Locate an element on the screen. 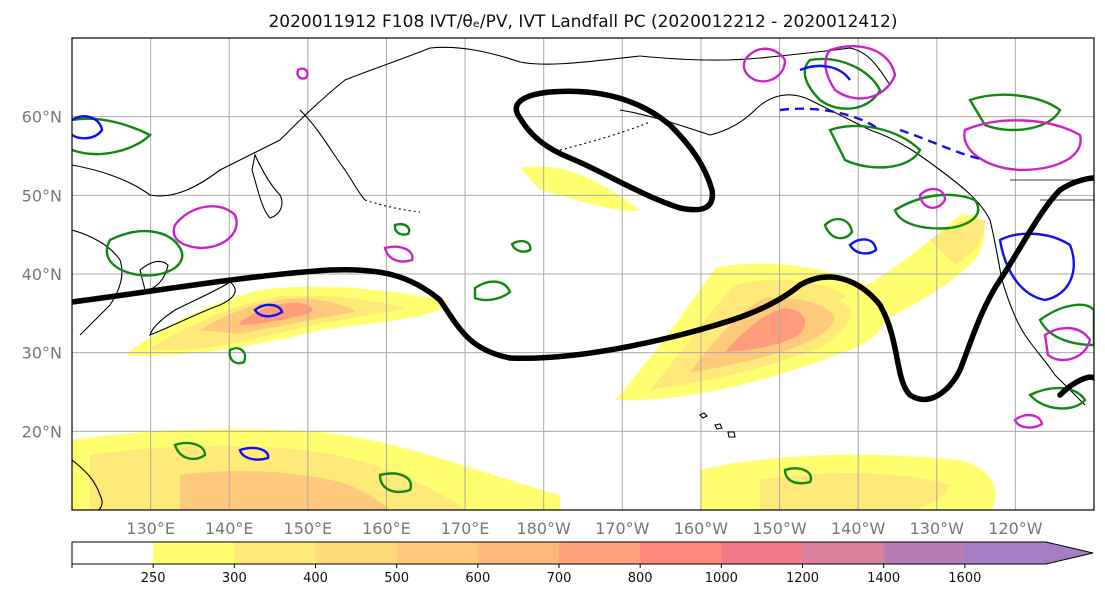 This screenshot has height=603, width=1105. coast-kamchatka is located at coordinates (332, 155).